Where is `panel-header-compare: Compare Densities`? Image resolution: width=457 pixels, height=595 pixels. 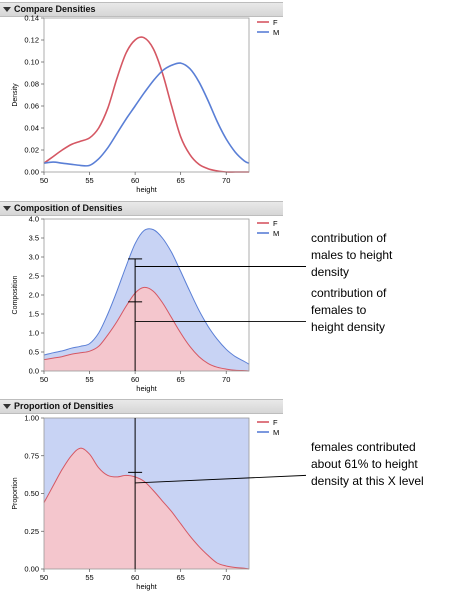
panel-header-compare: Compare Densities is located at coordinates (141, 9).